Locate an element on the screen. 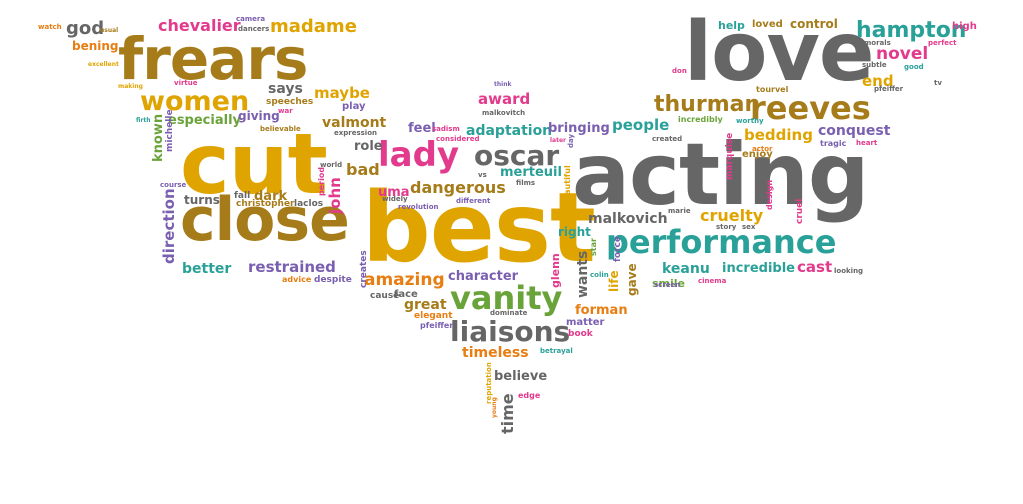 This screenshot has height=504, width=1023. word-conquest: conquest is located at coordinates (854, 131).